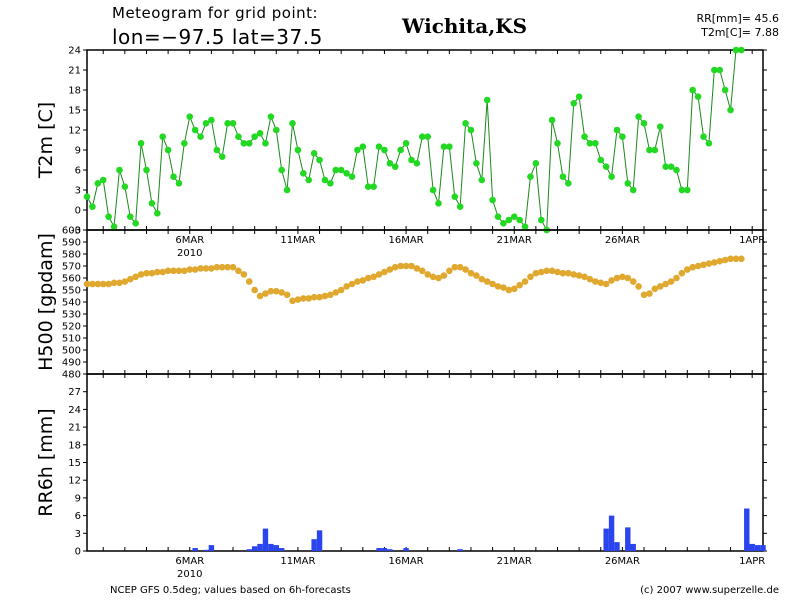 Image resolution: width=800 pixels, height=600 pixels. What do you see at coordinates (74, 481) in the screenshot?
I see `y-tick-label: 12` at bounding box center [74, 481].